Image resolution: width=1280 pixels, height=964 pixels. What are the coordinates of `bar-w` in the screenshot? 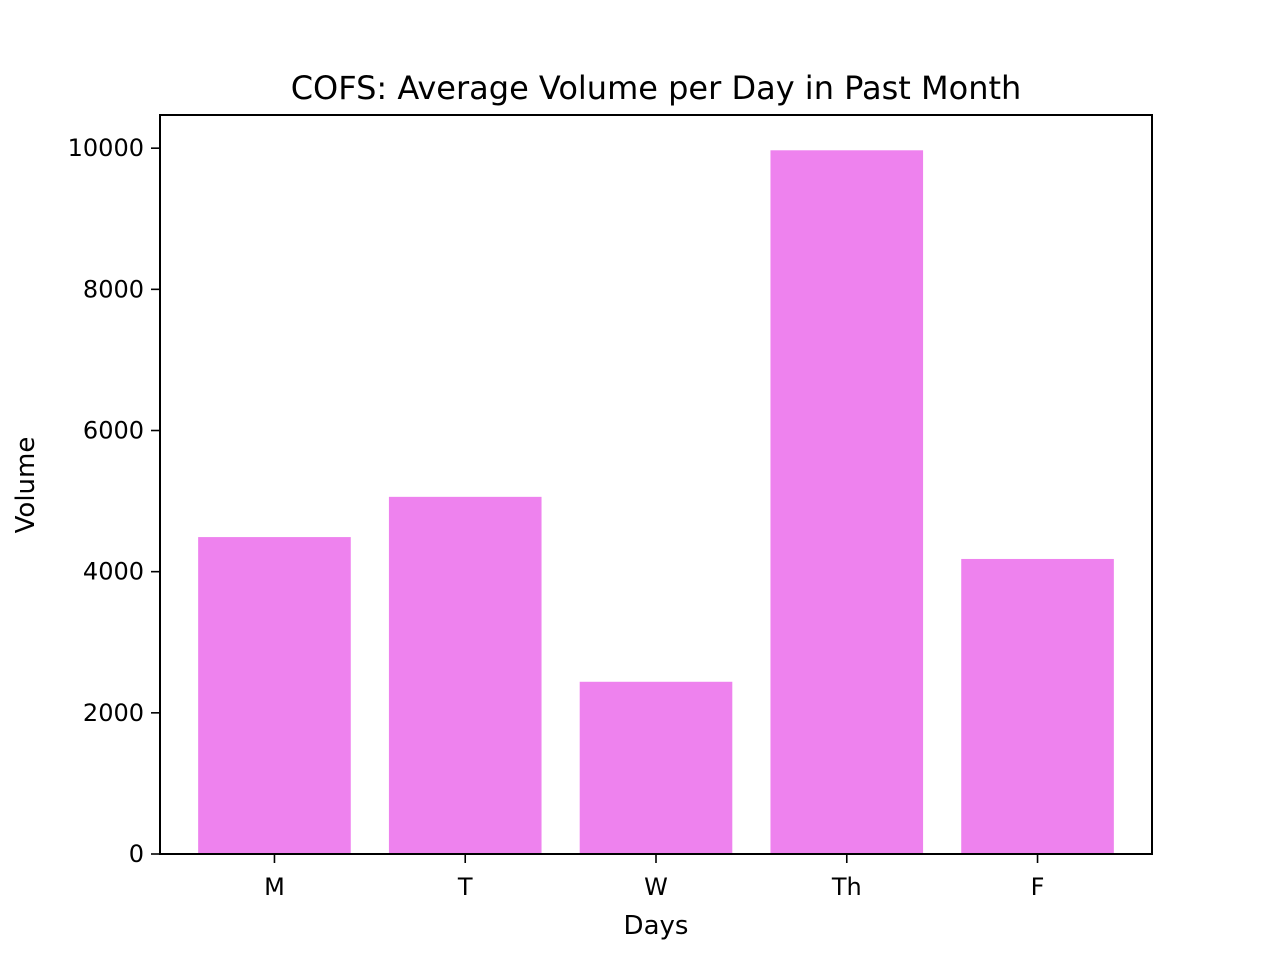 It's located at (656, 767).